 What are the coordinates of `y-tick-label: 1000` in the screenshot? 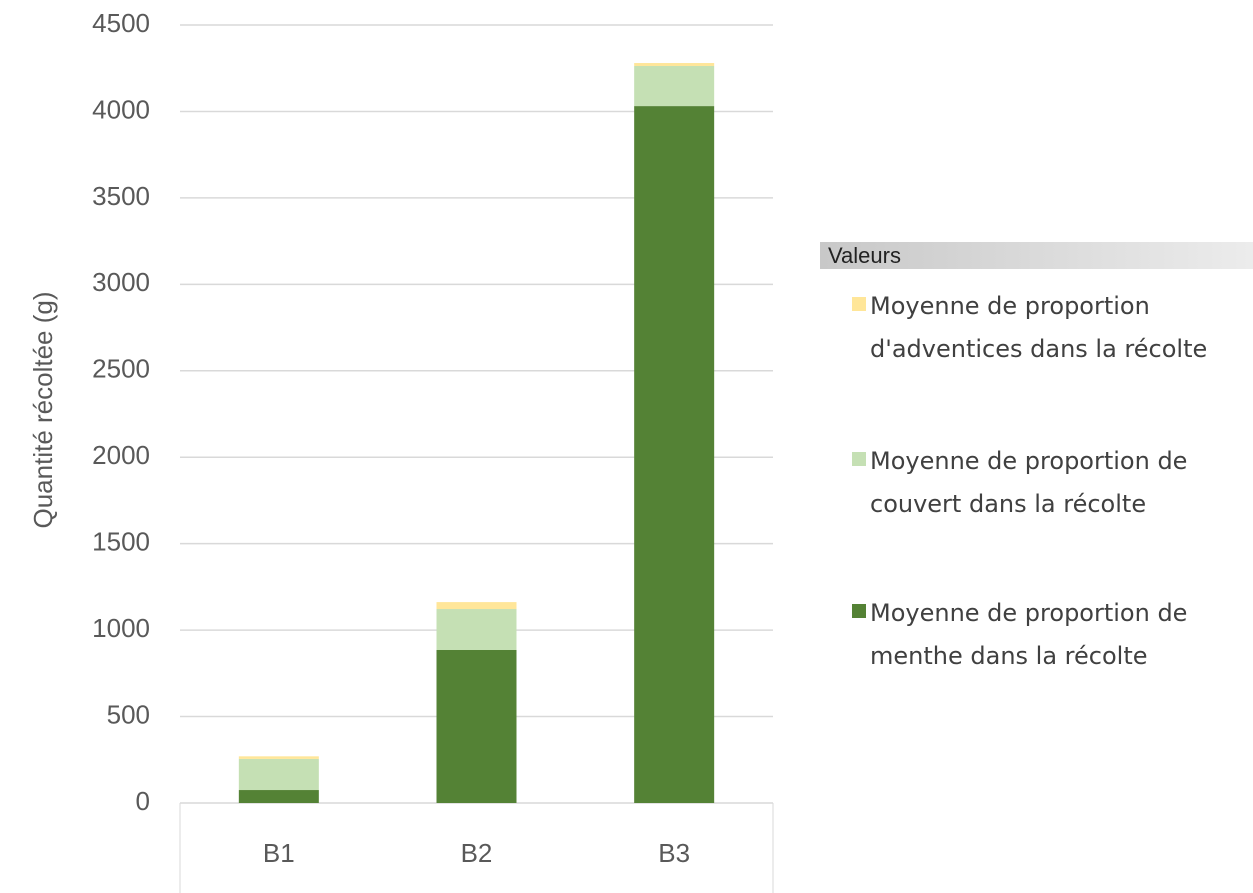 It's located at (121, 628).